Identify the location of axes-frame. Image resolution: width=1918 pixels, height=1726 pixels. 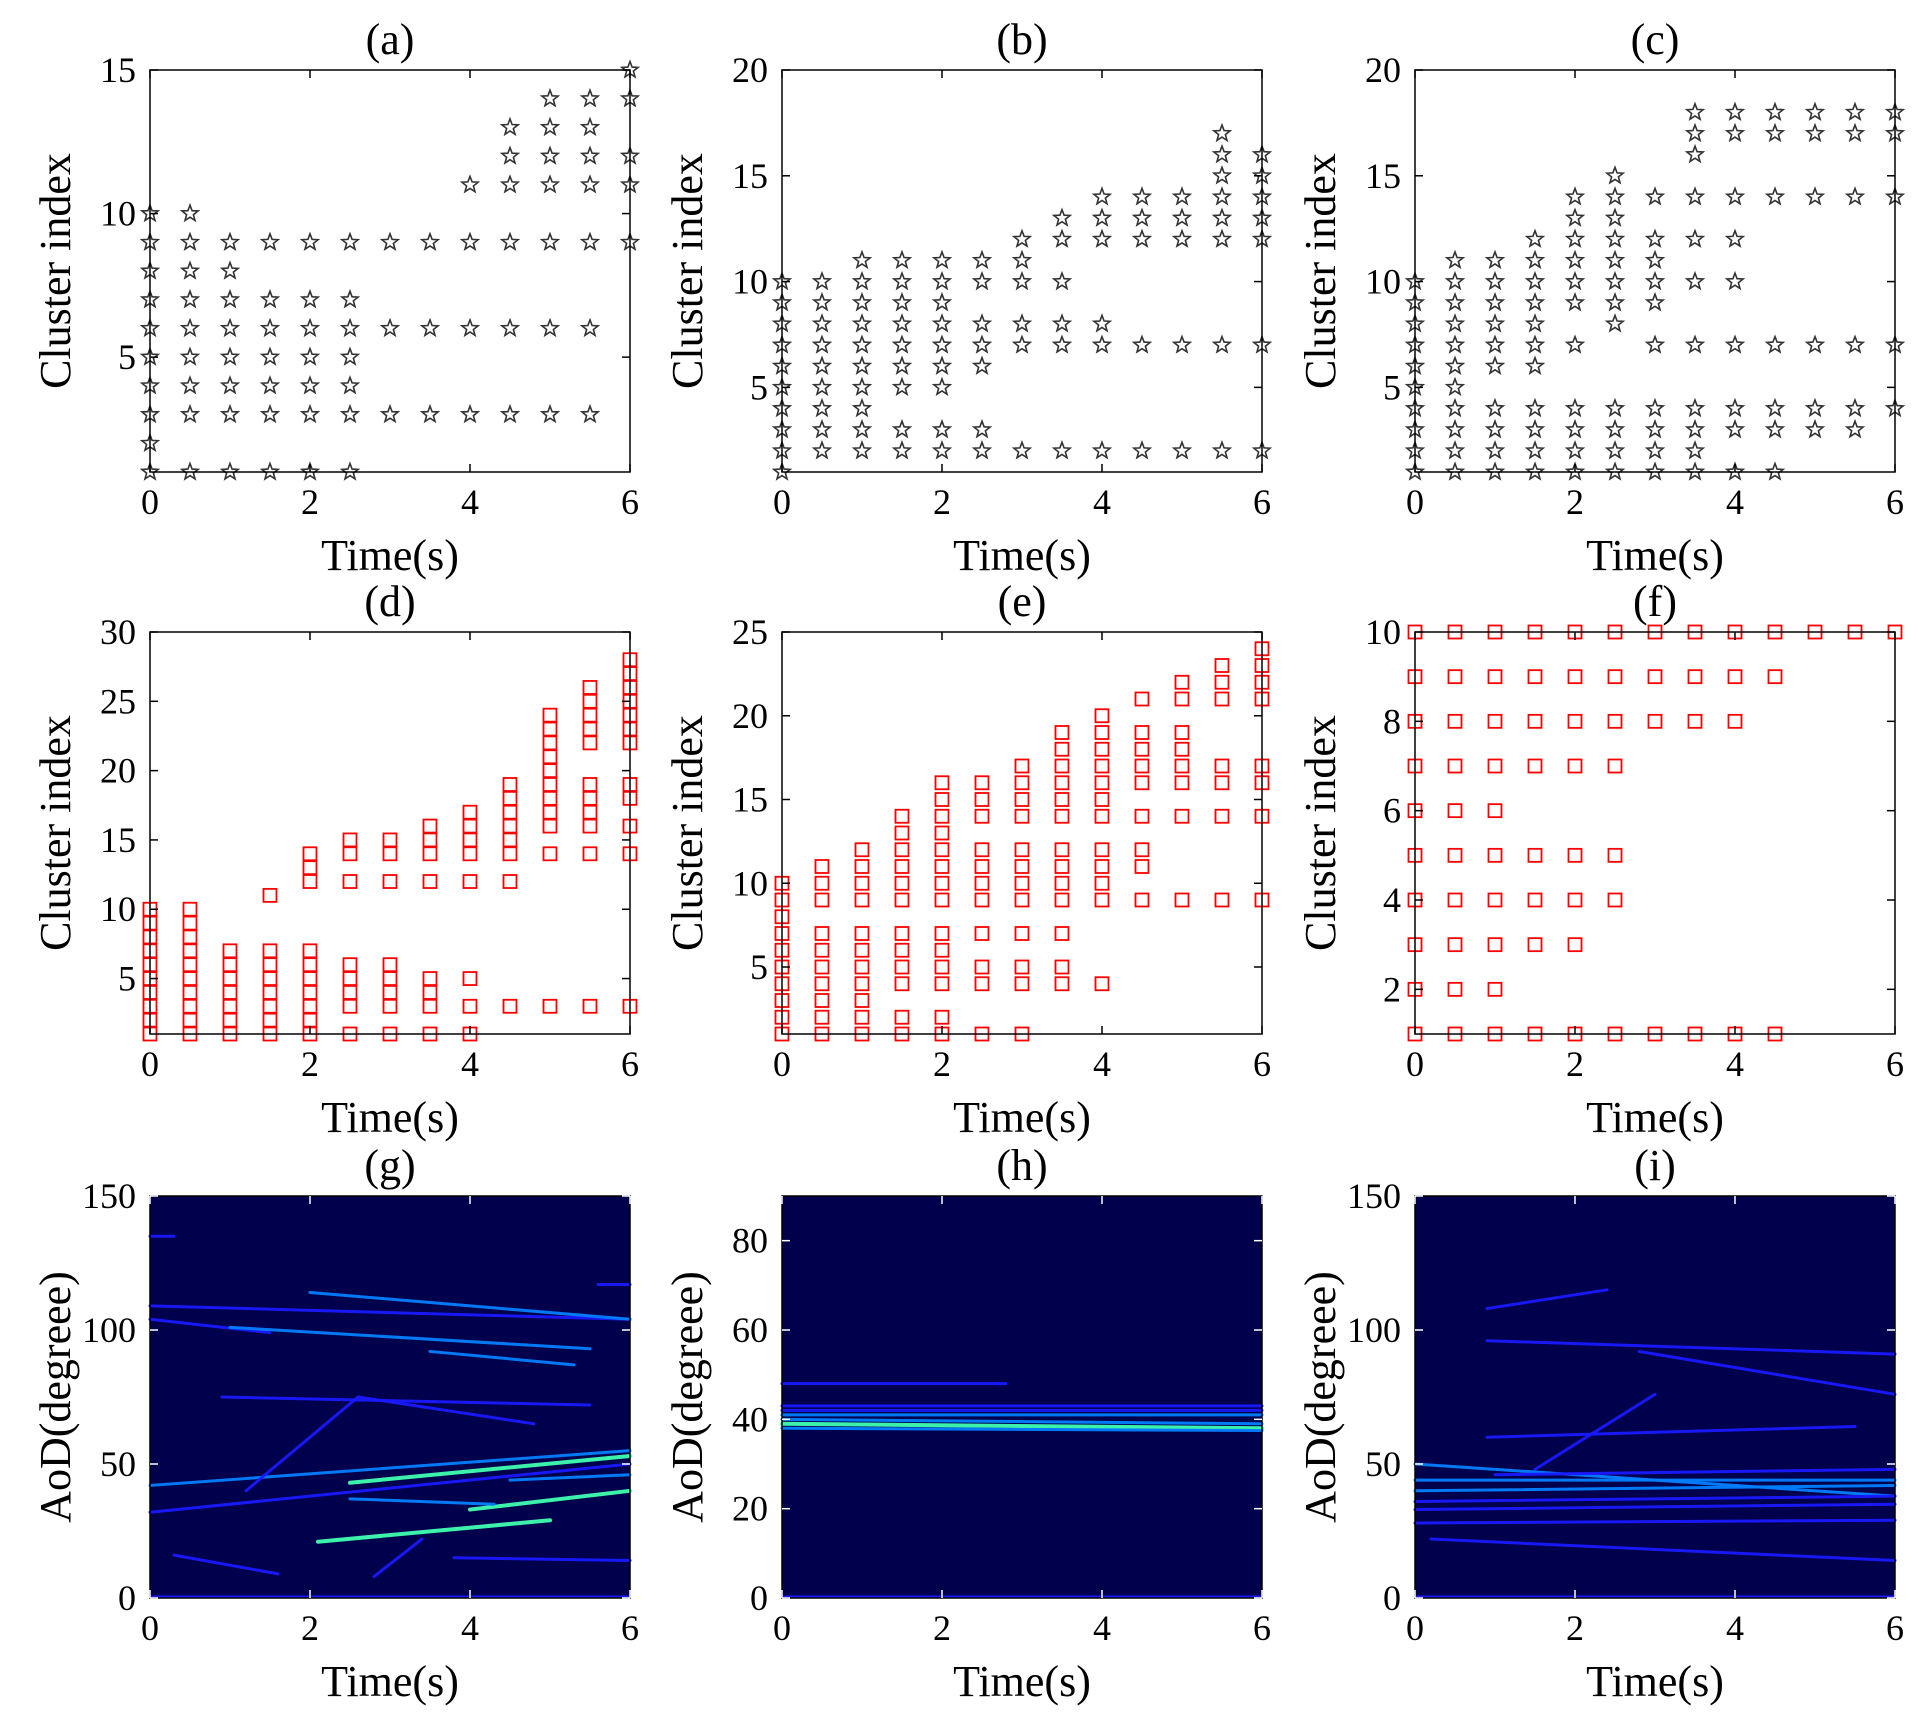
(1022, 271).